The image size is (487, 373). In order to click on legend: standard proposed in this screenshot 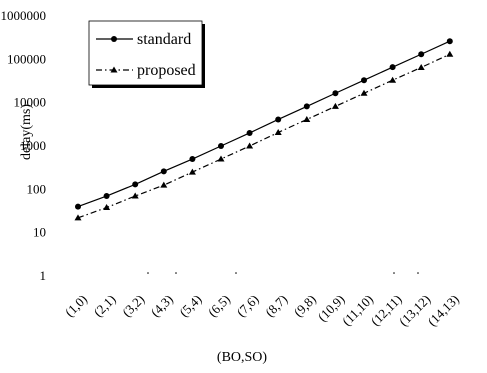, I will do `click(146, 54)`.